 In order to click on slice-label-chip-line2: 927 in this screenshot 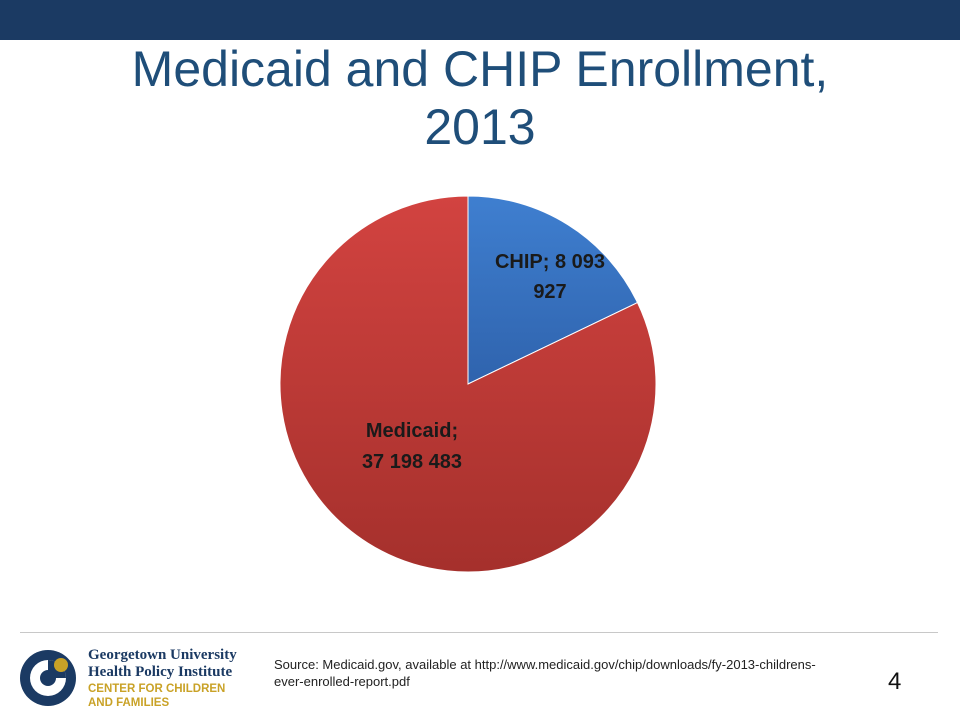, I will do `click(549, 292)`.